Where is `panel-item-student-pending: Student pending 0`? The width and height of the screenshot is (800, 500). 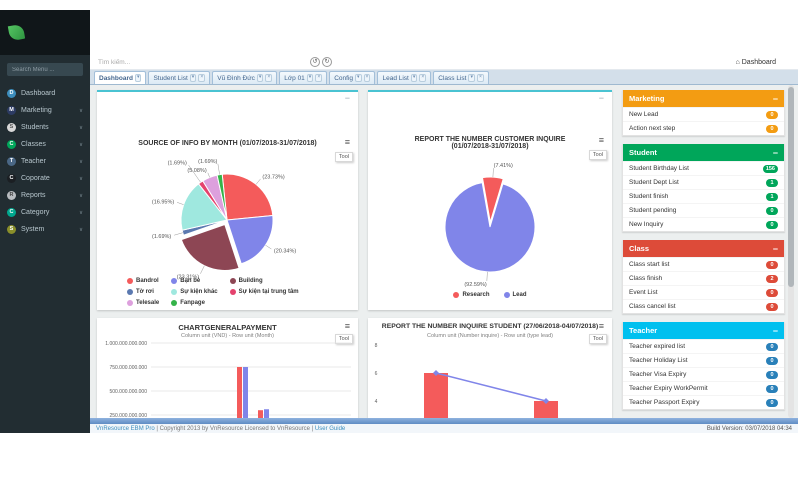 panel-item-student-pending: Student pending 0 is located at coordinates (703, 210).